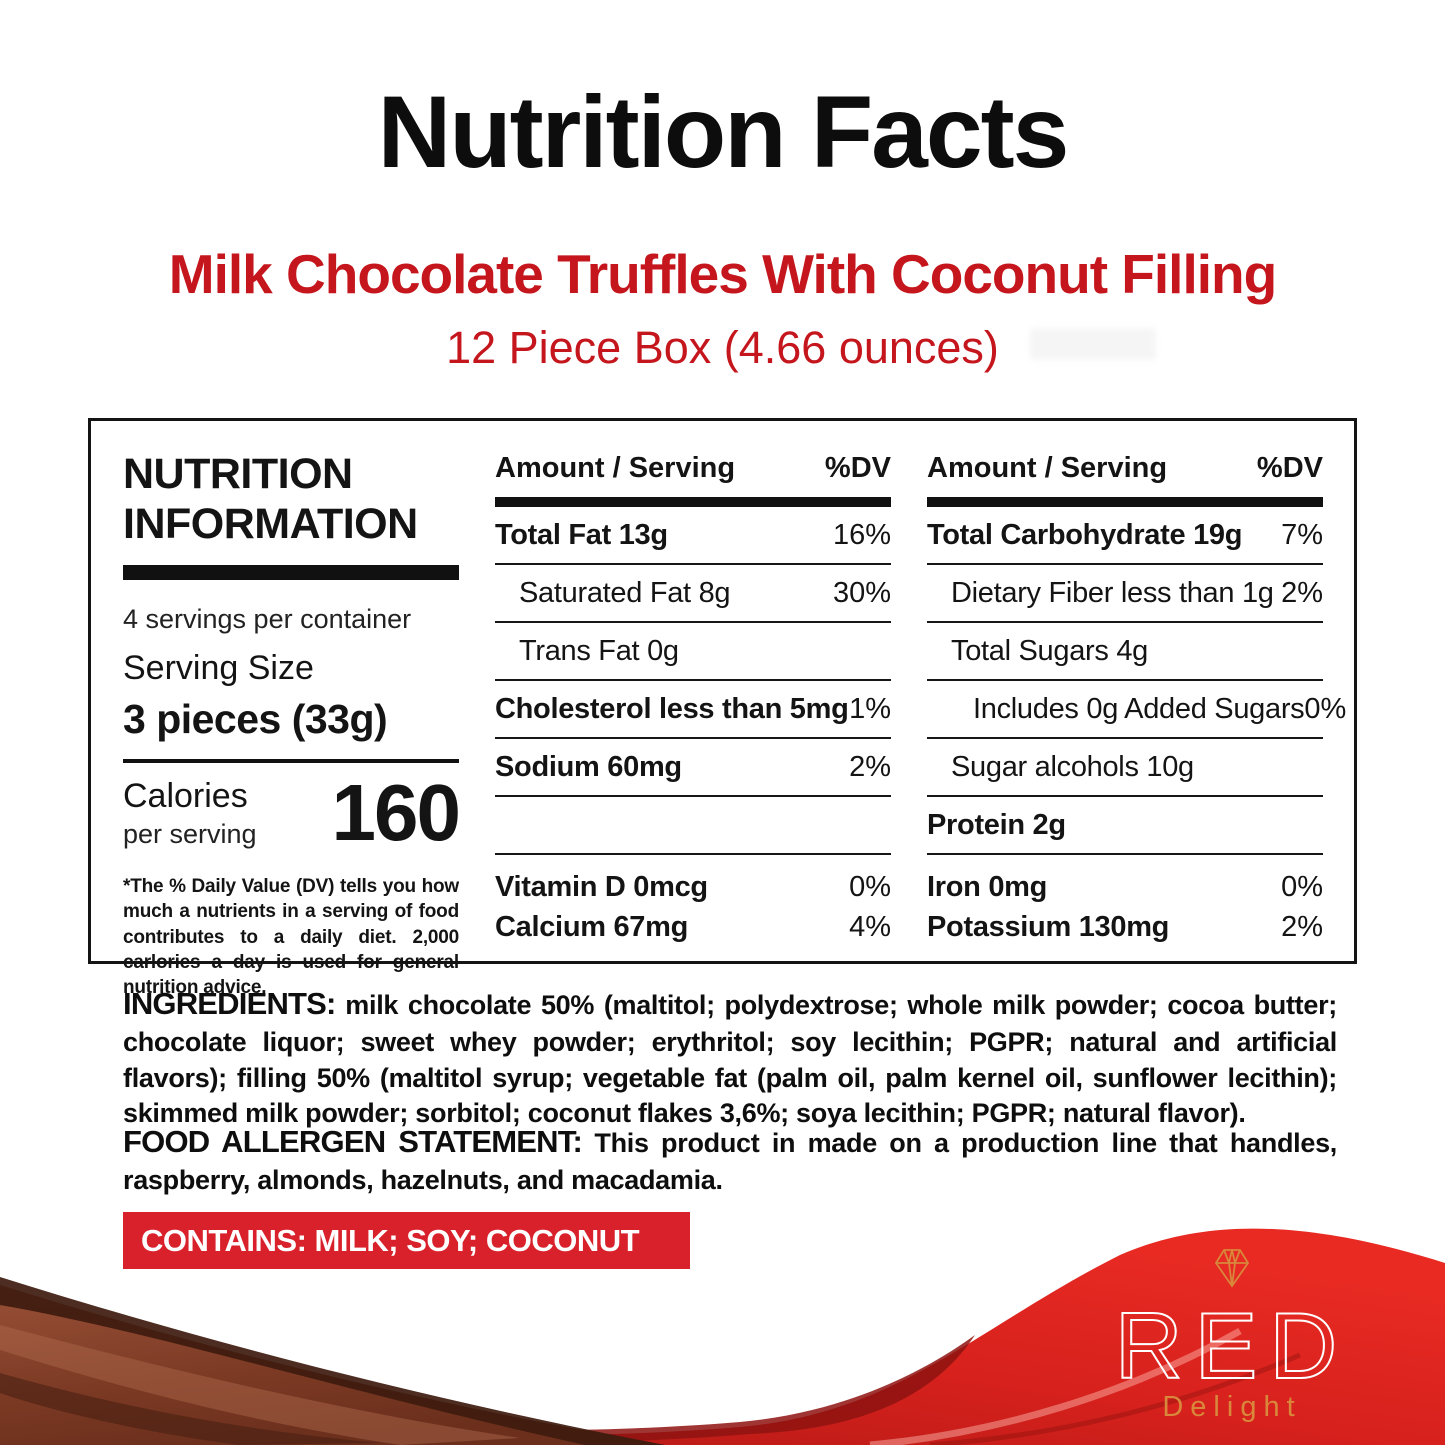 The height and width of the screenshot is (1445, 1445). What do you see at coordinates (190, 1409) in the screenshot?
I see `chocolate-wave-ridge` at bounding box center [190, 1409].